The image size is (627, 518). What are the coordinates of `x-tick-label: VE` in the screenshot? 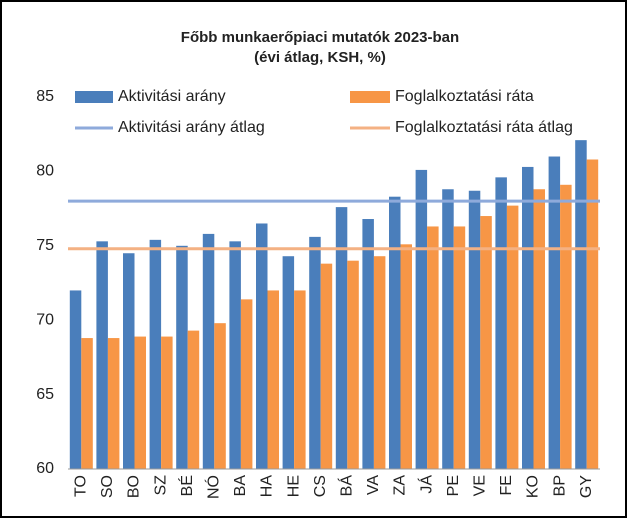 It's located at (480, 485).